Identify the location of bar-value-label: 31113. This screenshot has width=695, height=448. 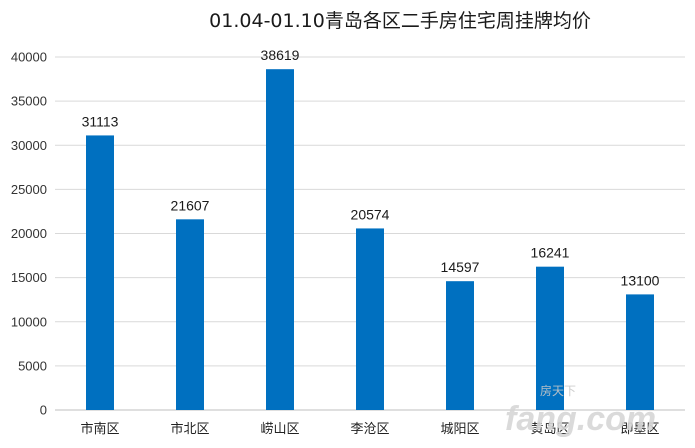
(100, 121).